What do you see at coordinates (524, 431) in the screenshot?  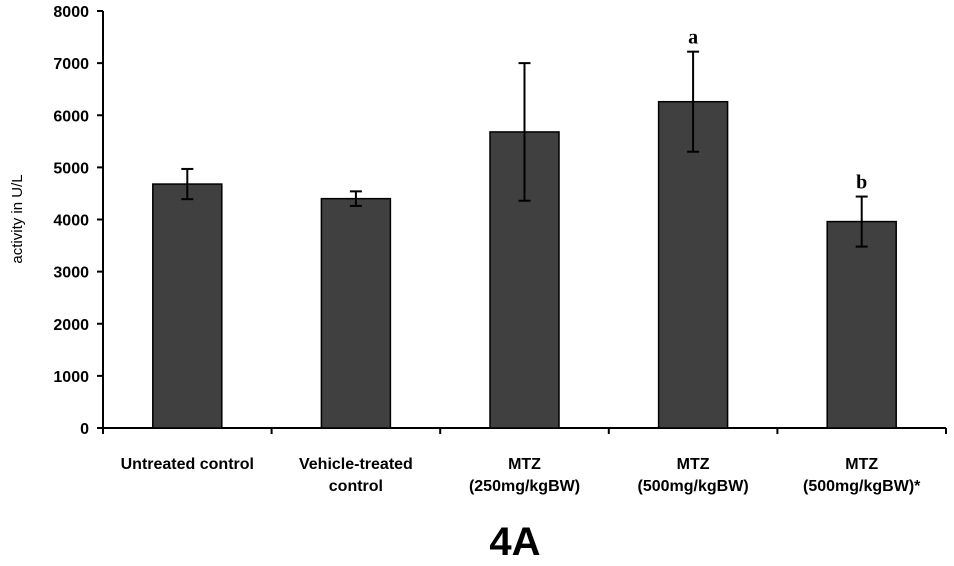 I see `x-ticks` at bounding box center [524, 431].